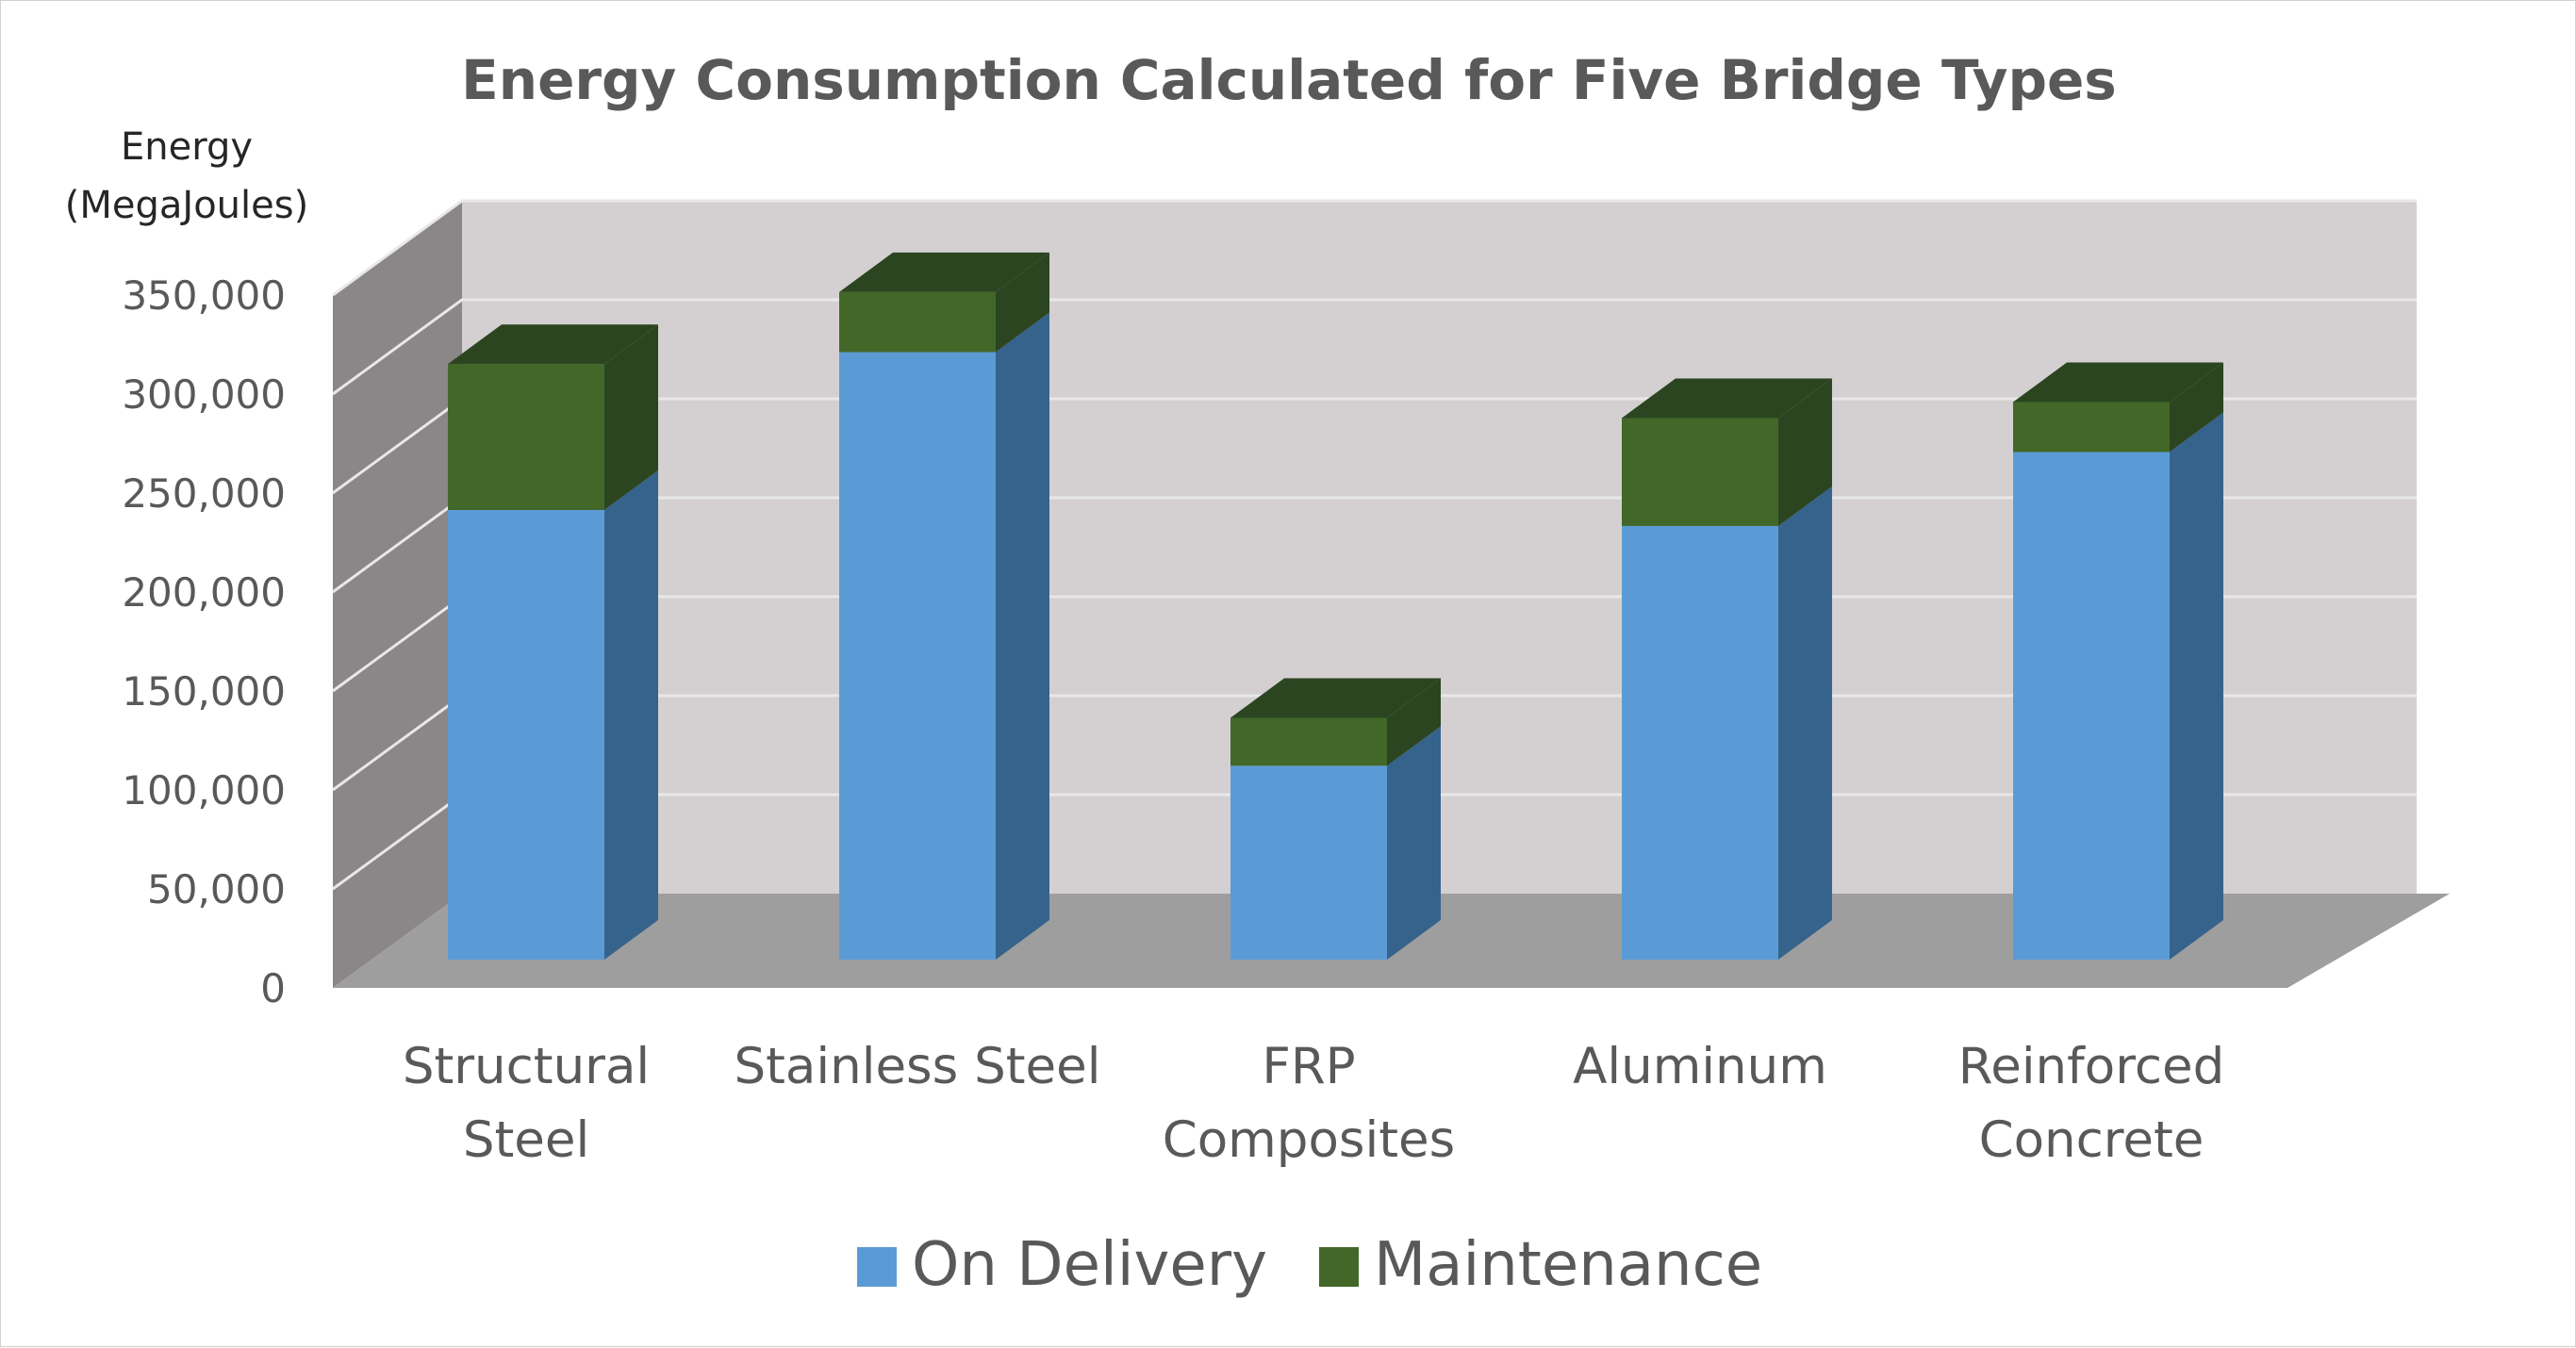  Describe the element at coordinates (918, 1066) in the screenshot. I see `x-category-label: Stainless Steel` at that location.